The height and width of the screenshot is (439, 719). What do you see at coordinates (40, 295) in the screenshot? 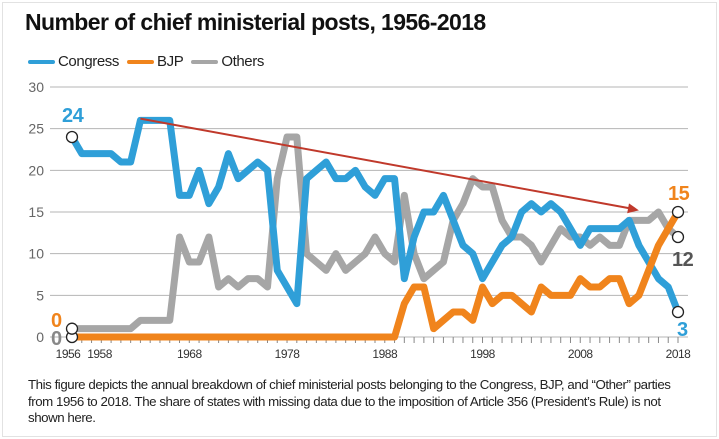
I see `y-tick-label: 5` at bounding box center [40, 295].